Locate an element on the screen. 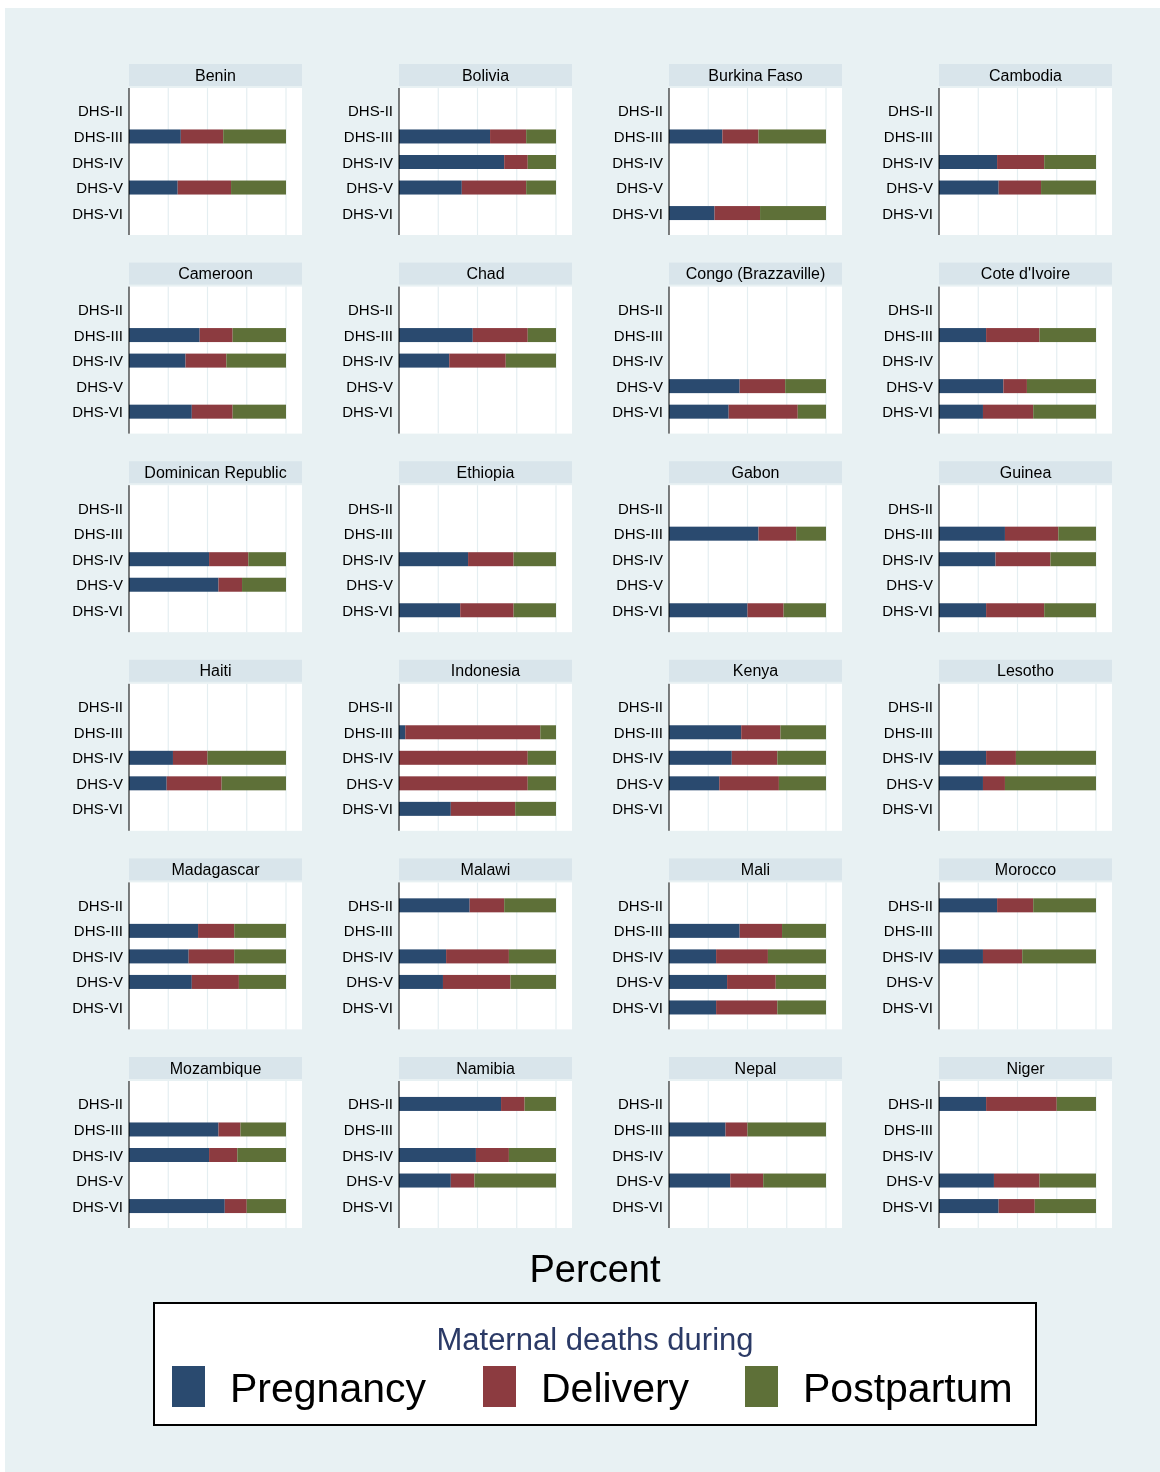  text: Percent is located at coordinates (595, 1269).